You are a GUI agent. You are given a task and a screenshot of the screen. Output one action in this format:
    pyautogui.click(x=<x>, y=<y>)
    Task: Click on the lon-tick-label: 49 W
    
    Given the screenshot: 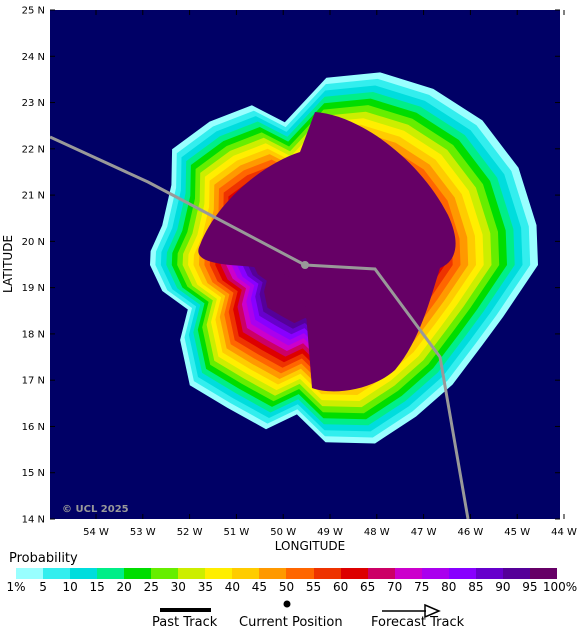 What is the action you would take?
    pyautogui.click(x=330, y=532)
    